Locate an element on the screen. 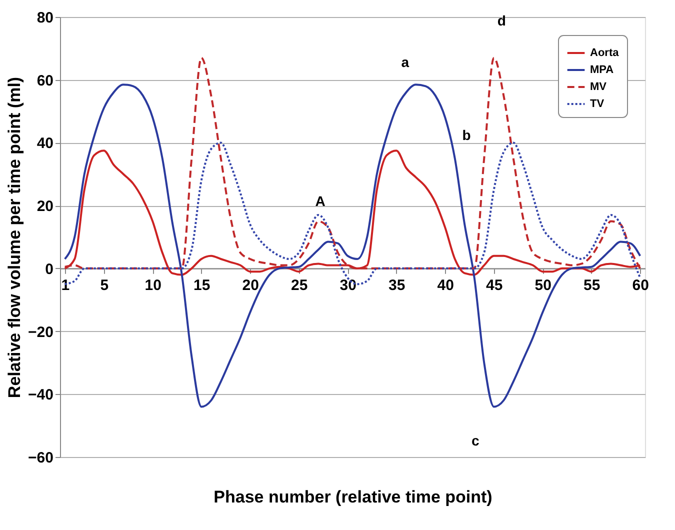 This screenshot has height=530, width=675. annotation: b is located at coordinates (466, 134).